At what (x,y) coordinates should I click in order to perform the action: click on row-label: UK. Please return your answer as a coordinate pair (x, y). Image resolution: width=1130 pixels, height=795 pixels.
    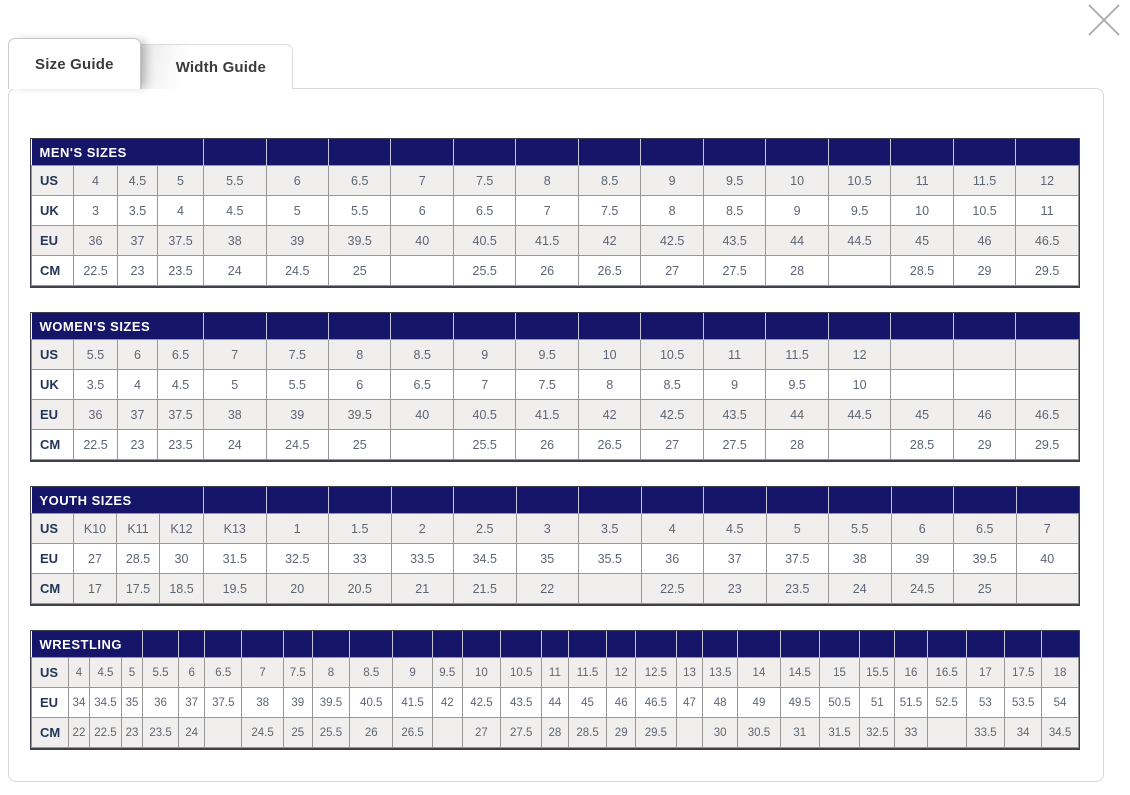
    Looking at the image, I should click on (52, 210).